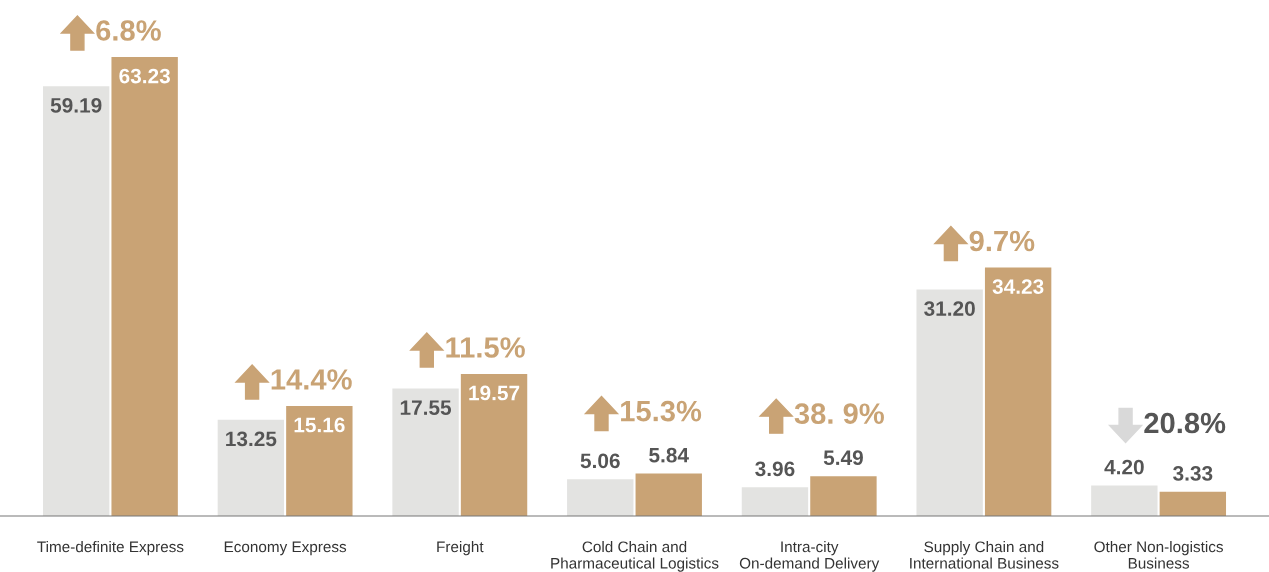  I want to click on data-label: 19.57, so click(494, 393).